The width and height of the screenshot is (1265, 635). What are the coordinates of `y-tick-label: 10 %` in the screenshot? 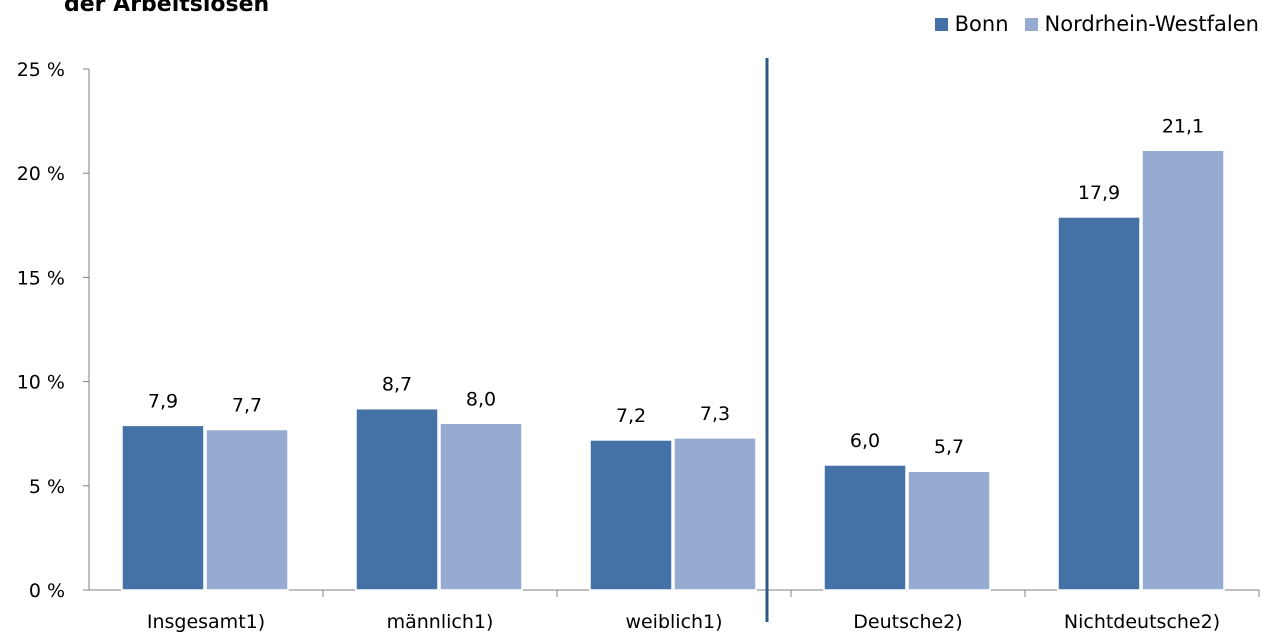 It's located at (41, 383).